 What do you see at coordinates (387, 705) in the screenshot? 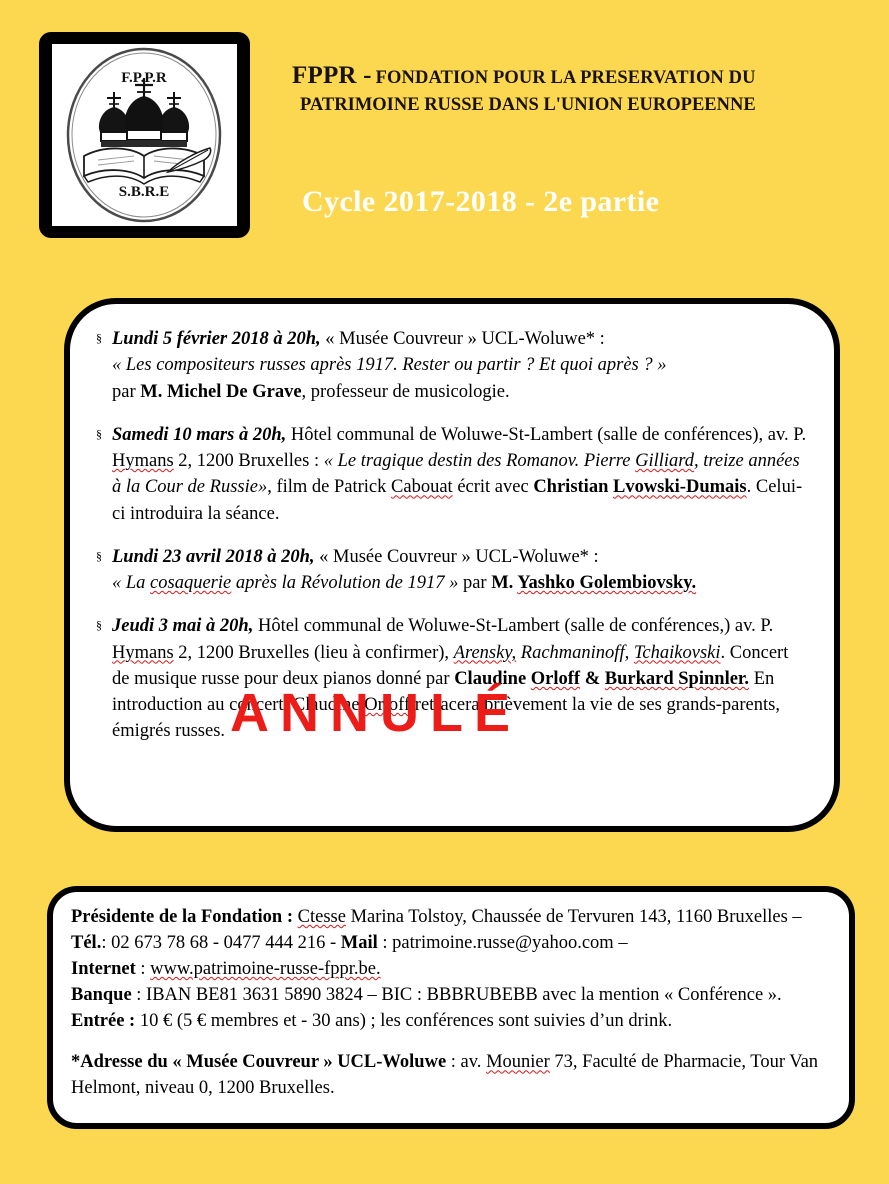
I see `event-4-performer-mention: Orloff` at bounding box center [387, 705].